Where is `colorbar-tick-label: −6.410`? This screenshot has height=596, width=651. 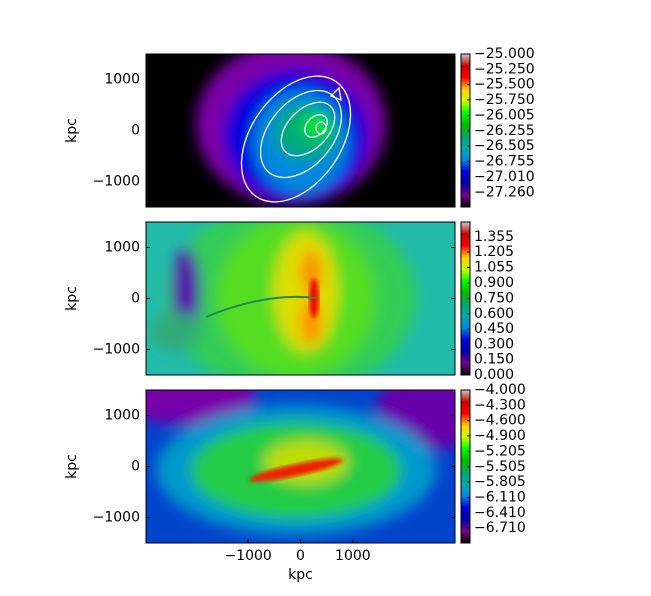 colorbar-tick-label: −6.410 is located at coordinates (500, 513).